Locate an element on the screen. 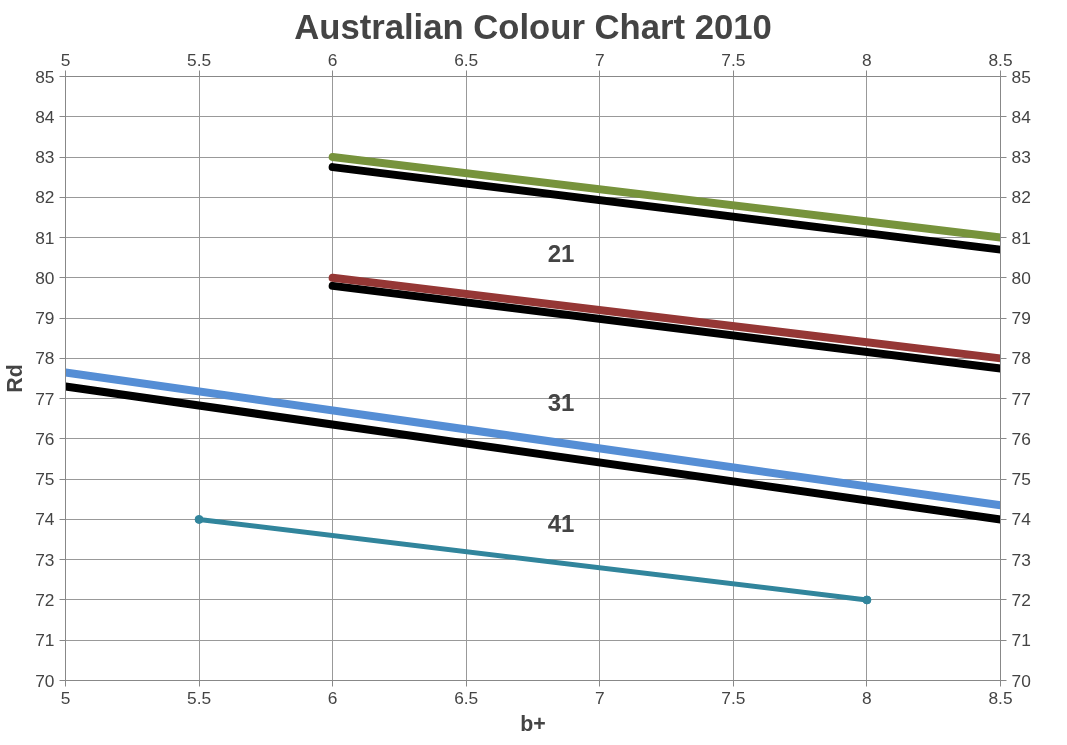 Image resolution: width=1067 pixels, height=745 pixels. x2-tick-label: 5 is located at coordinates (65, 697).